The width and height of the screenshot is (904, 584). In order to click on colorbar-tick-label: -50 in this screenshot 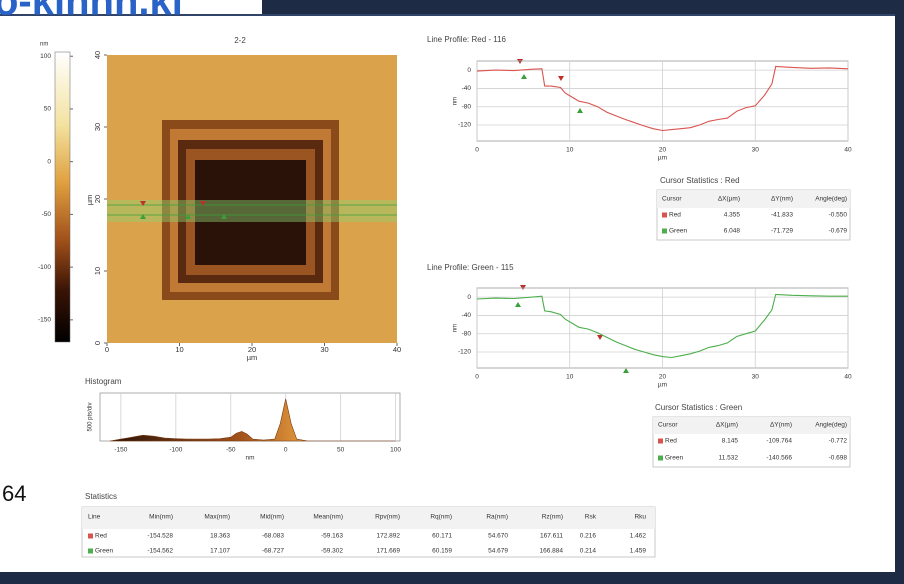, I will do `click(47, 214)`.